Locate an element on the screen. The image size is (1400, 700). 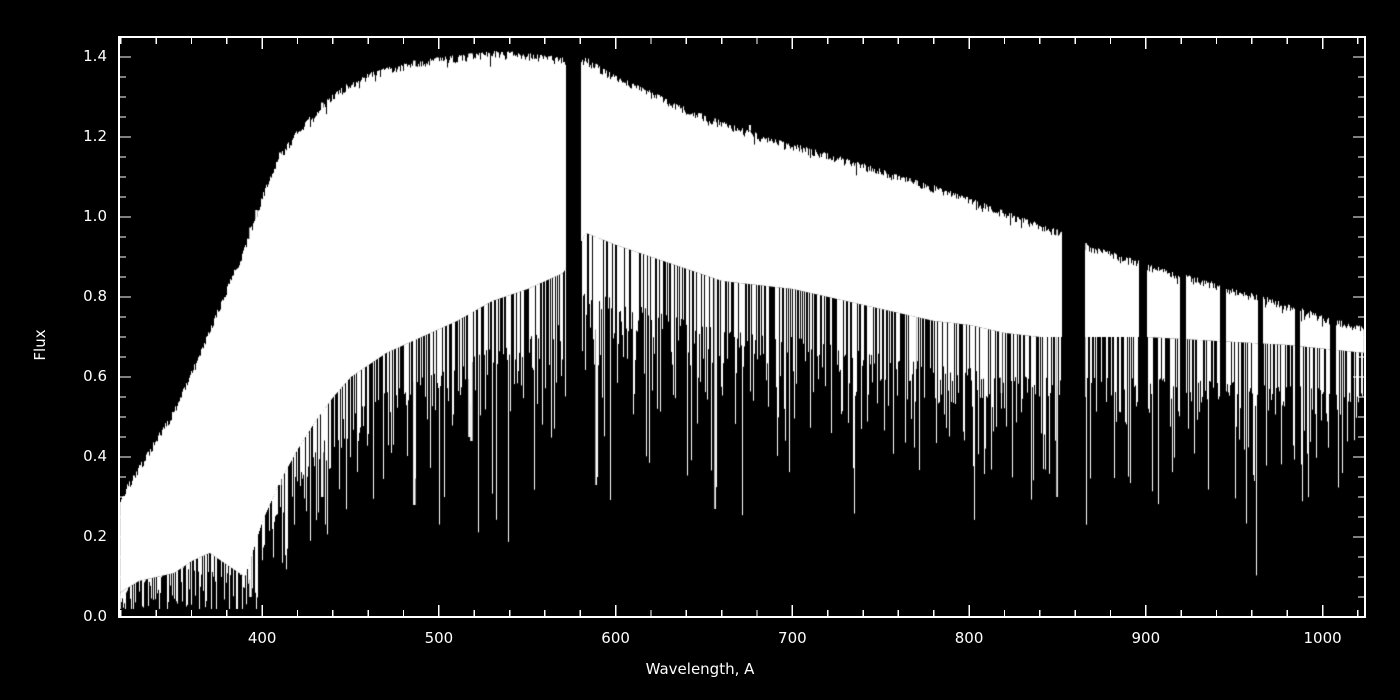
x-axis-label: Wavelength, A is located at coordinates (700, 669).